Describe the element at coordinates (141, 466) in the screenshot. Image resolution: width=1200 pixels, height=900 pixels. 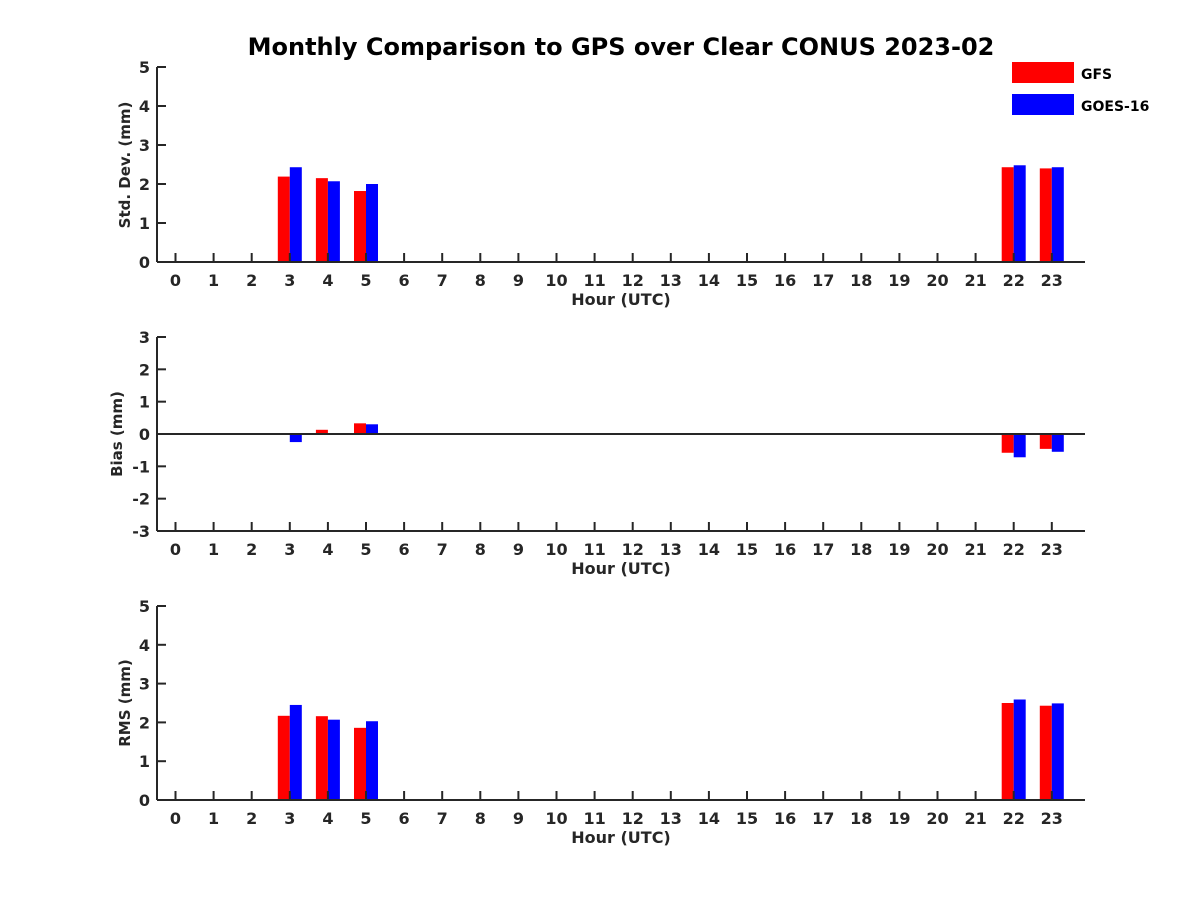
I see `y-tick-label: -1` at that location.